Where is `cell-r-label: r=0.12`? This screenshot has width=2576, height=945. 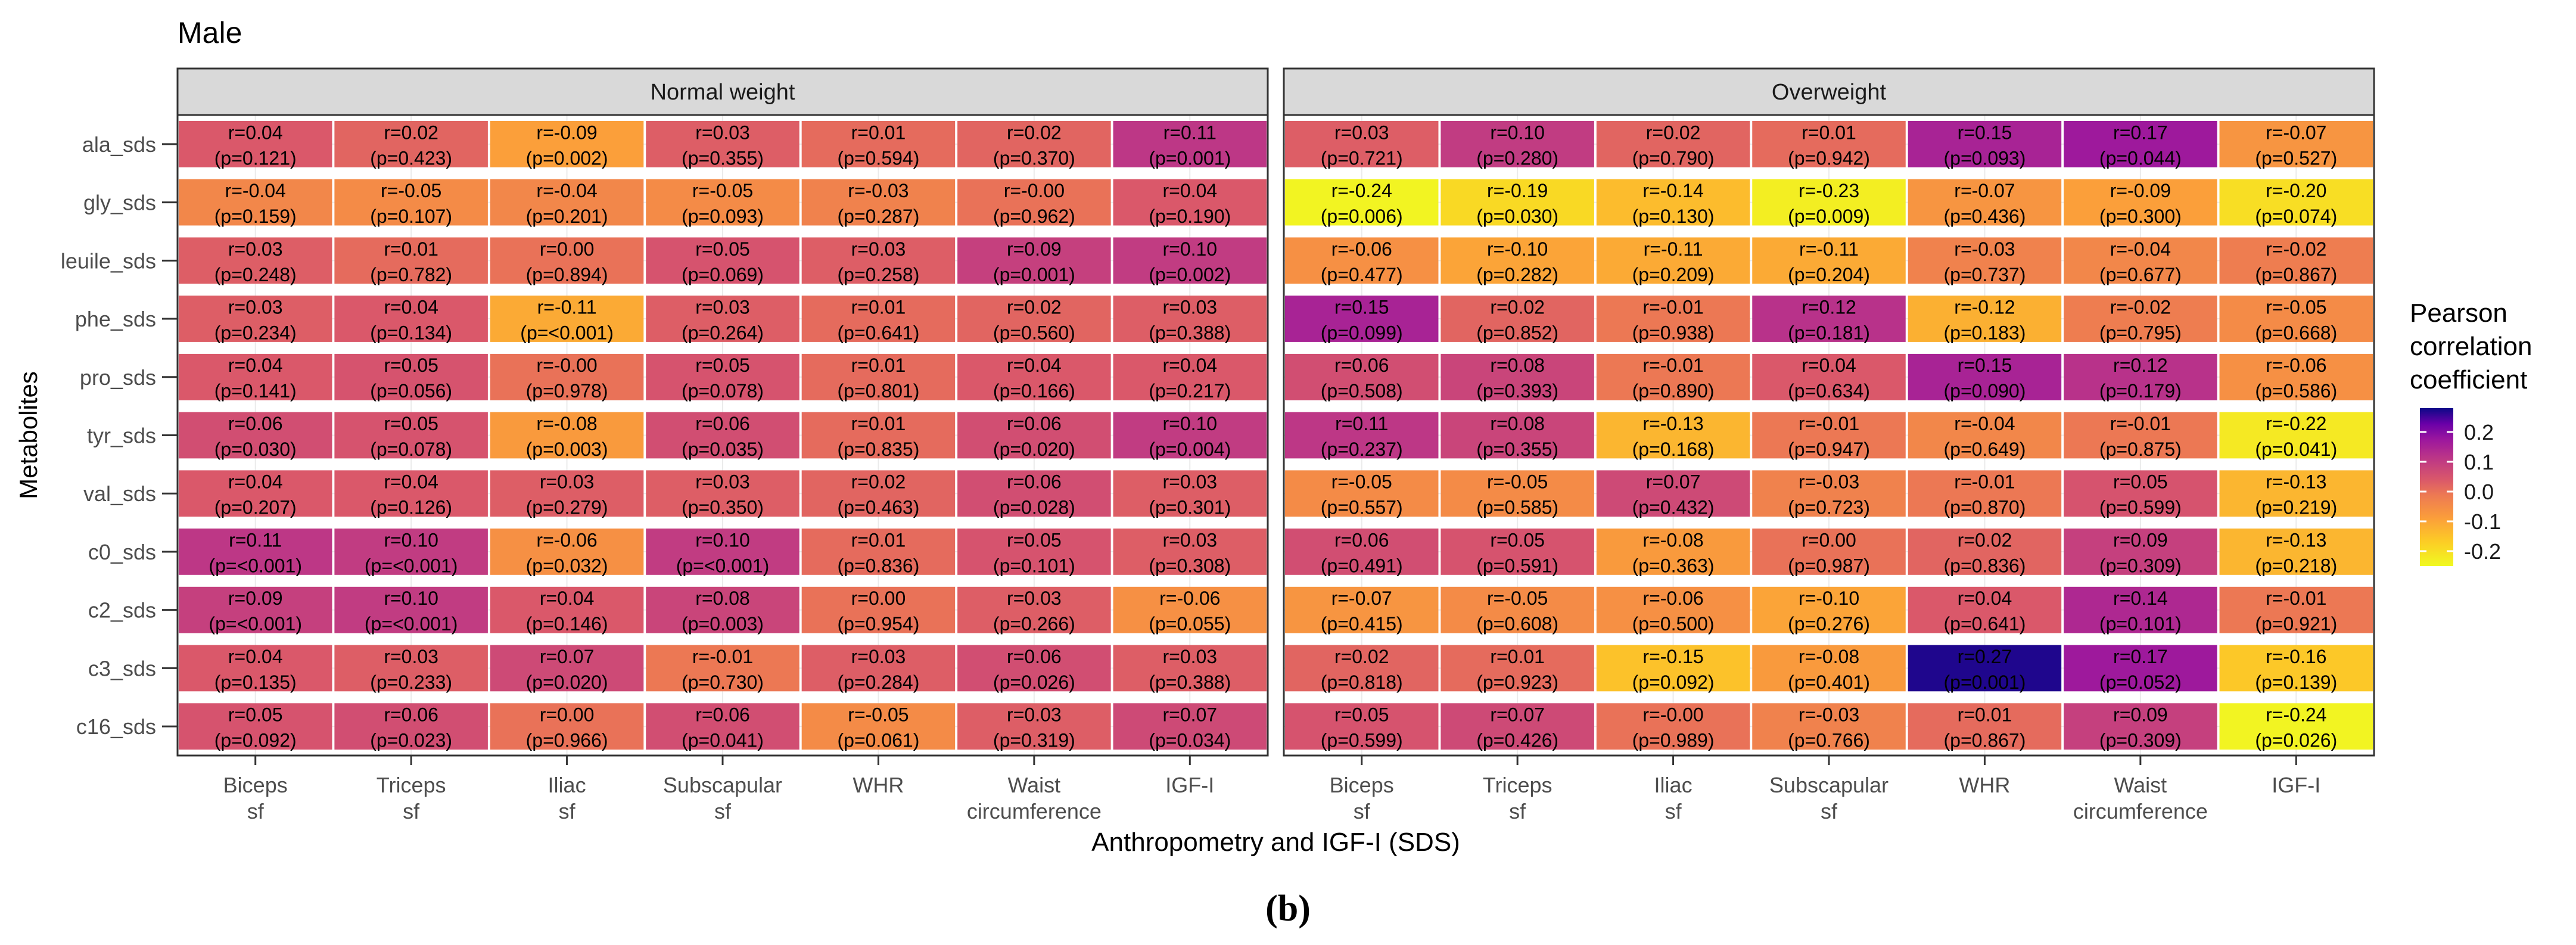 cell-r-label: r=0.12 is located at coordinates (2140, 366).